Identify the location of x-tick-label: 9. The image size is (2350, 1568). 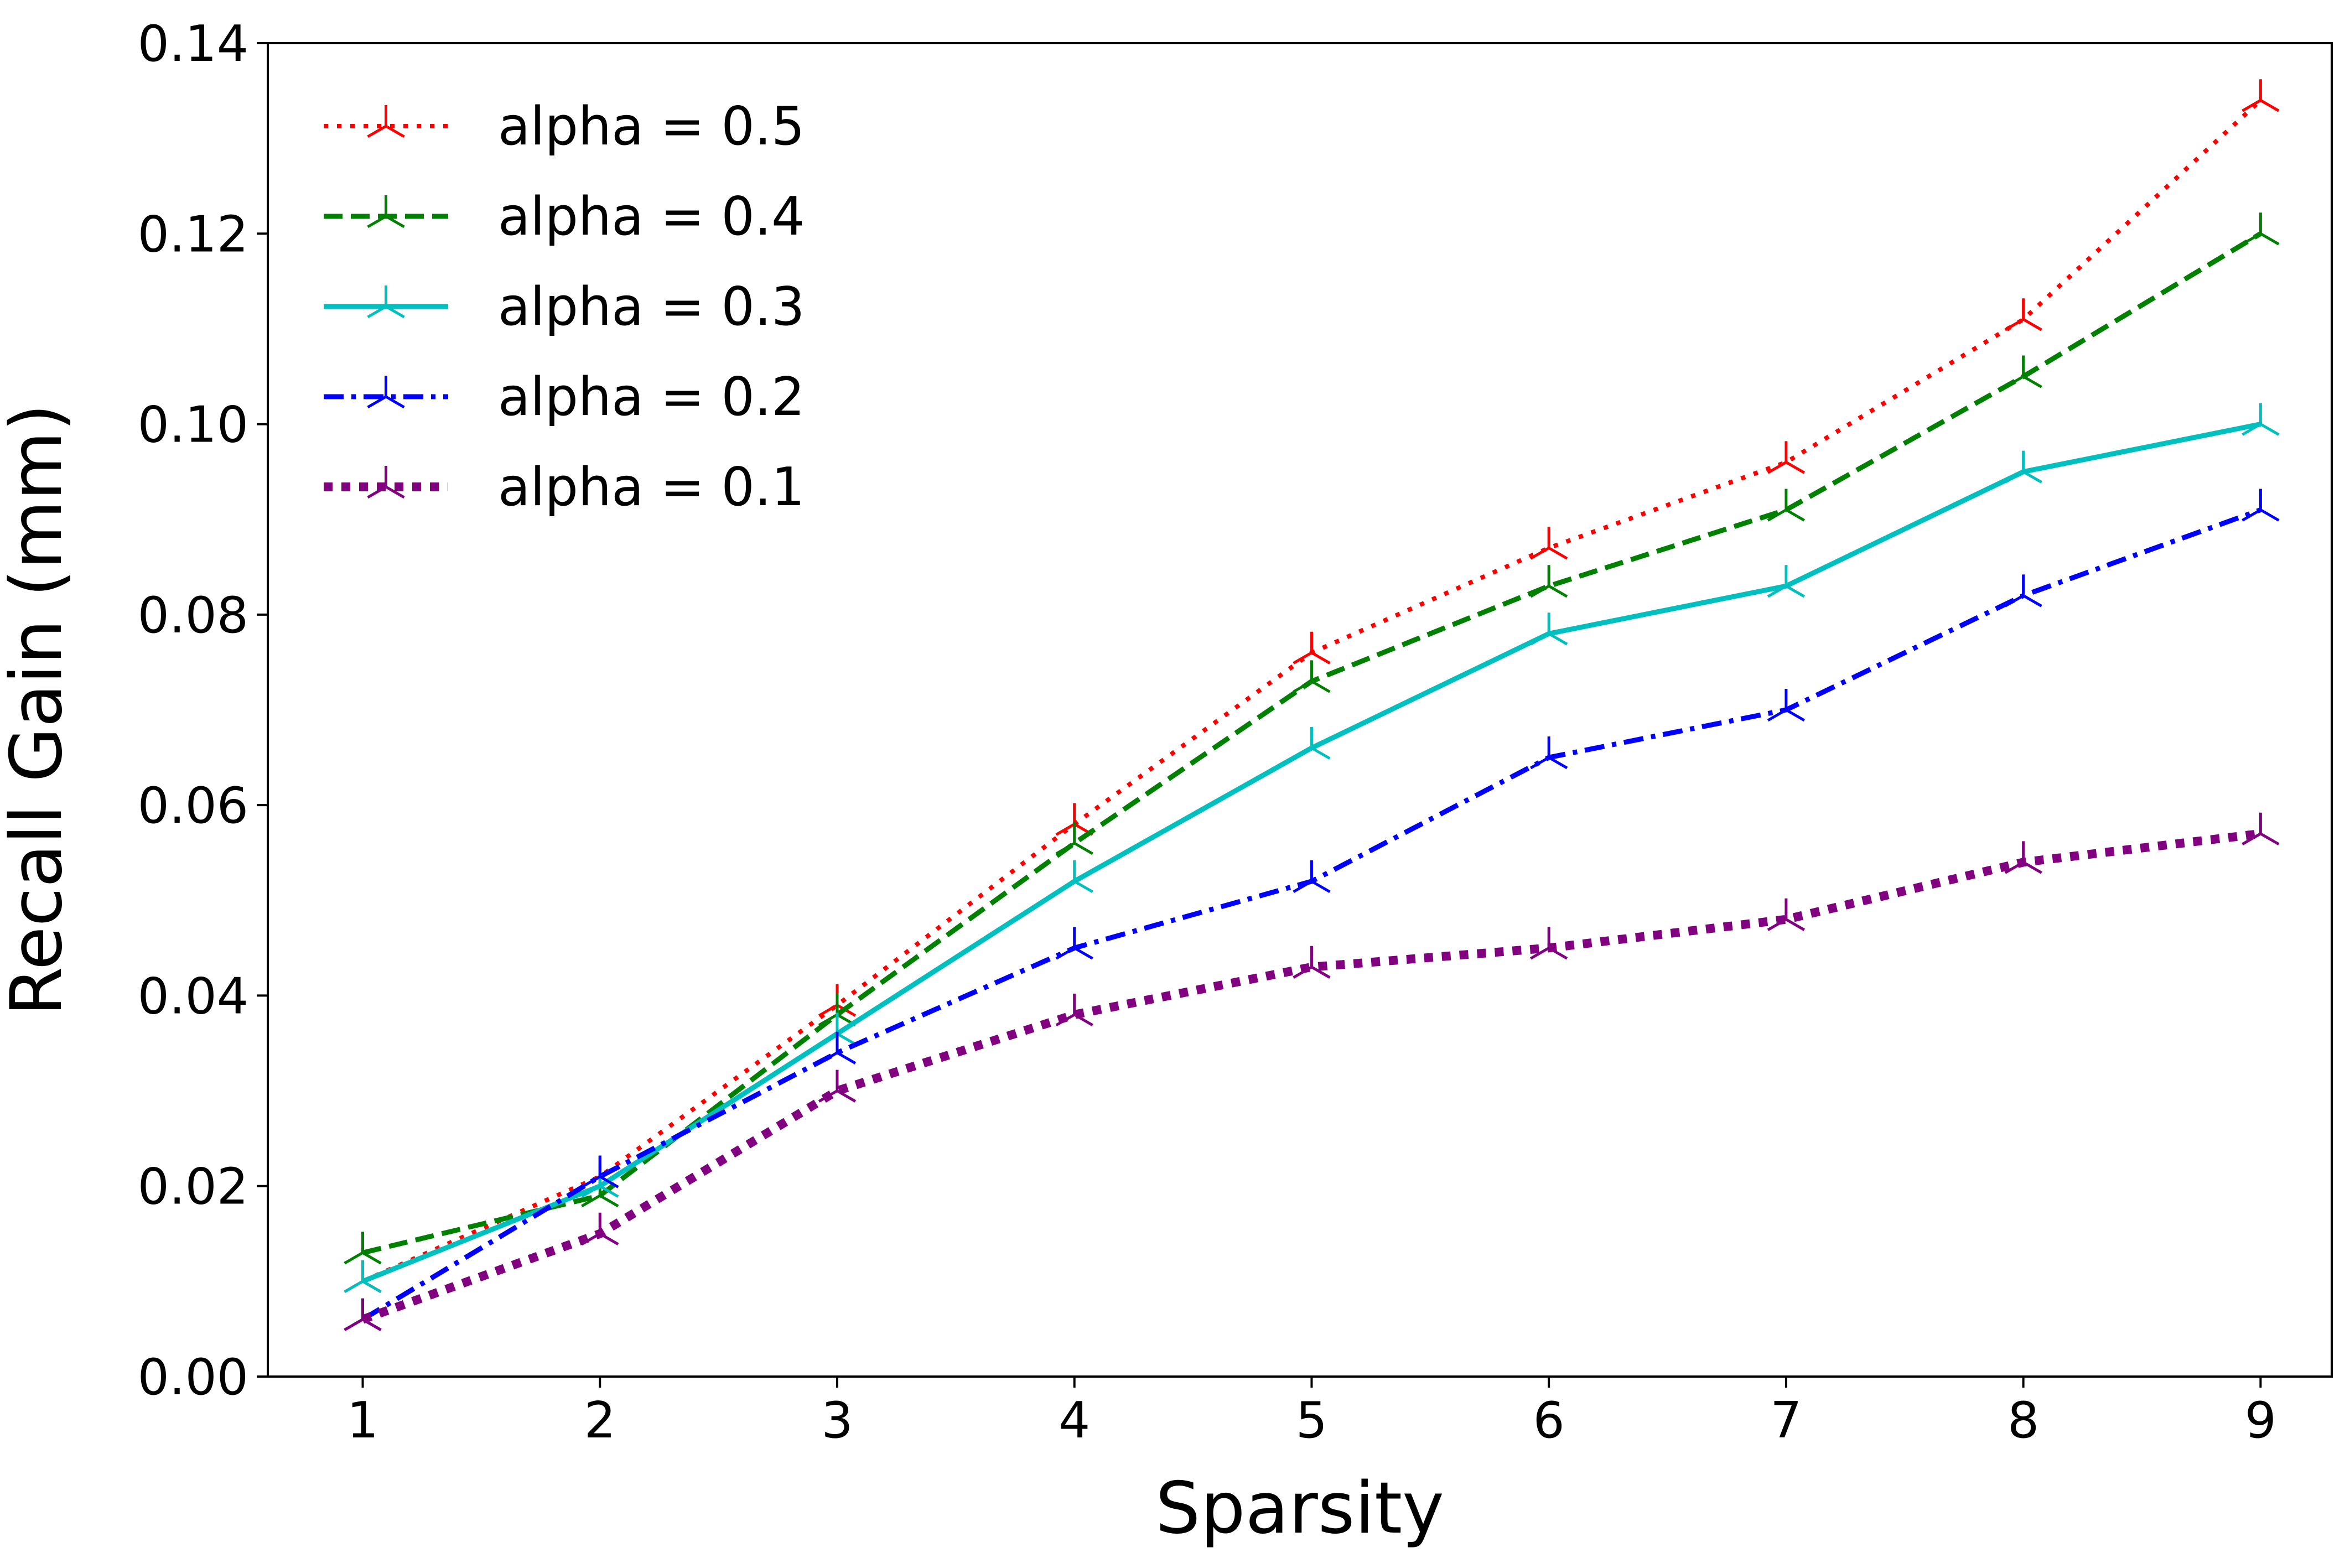
(2260, 1421).